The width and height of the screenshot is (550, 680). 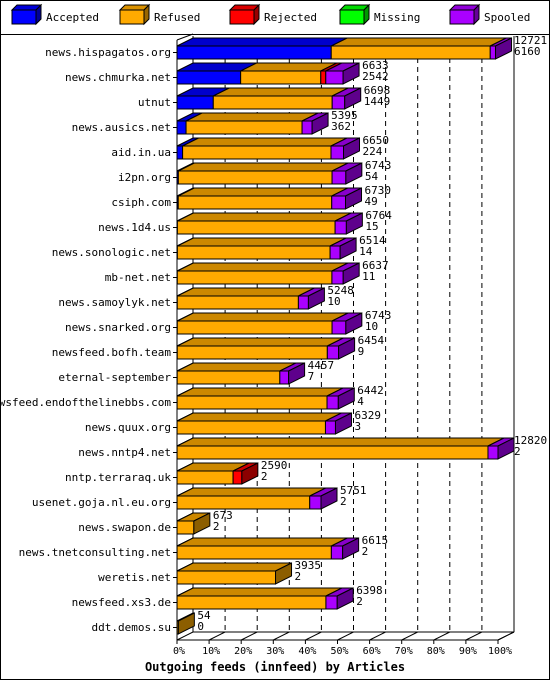 What do you see at coordinates (144, 177) in the screenshot?
I see `category-label: i2pn.org` at bounding box center [144, 177].